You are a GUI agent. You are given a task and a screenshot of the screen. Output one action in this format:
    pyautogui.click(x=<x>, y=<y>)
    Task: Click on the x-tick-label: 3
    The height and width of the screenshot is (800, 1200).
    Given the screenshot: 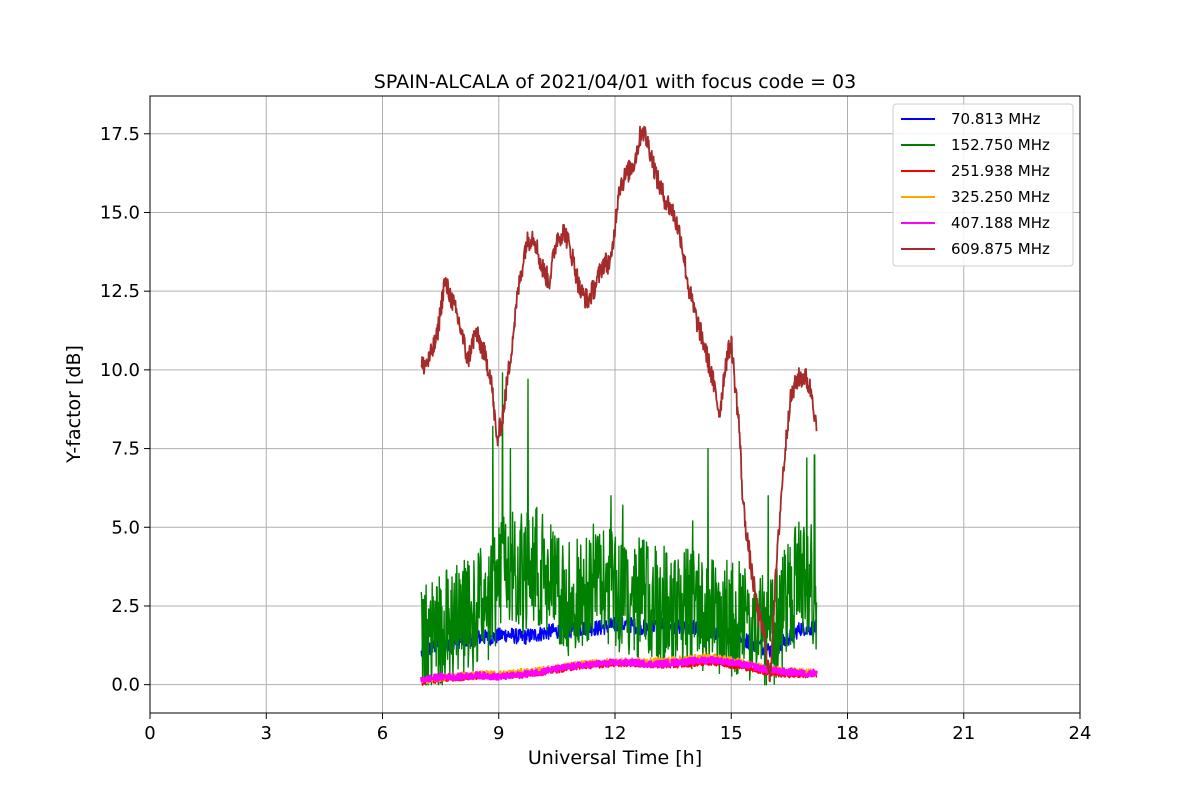 What is the action you would take?
    pyautogui.click(x=266, y=733)
    